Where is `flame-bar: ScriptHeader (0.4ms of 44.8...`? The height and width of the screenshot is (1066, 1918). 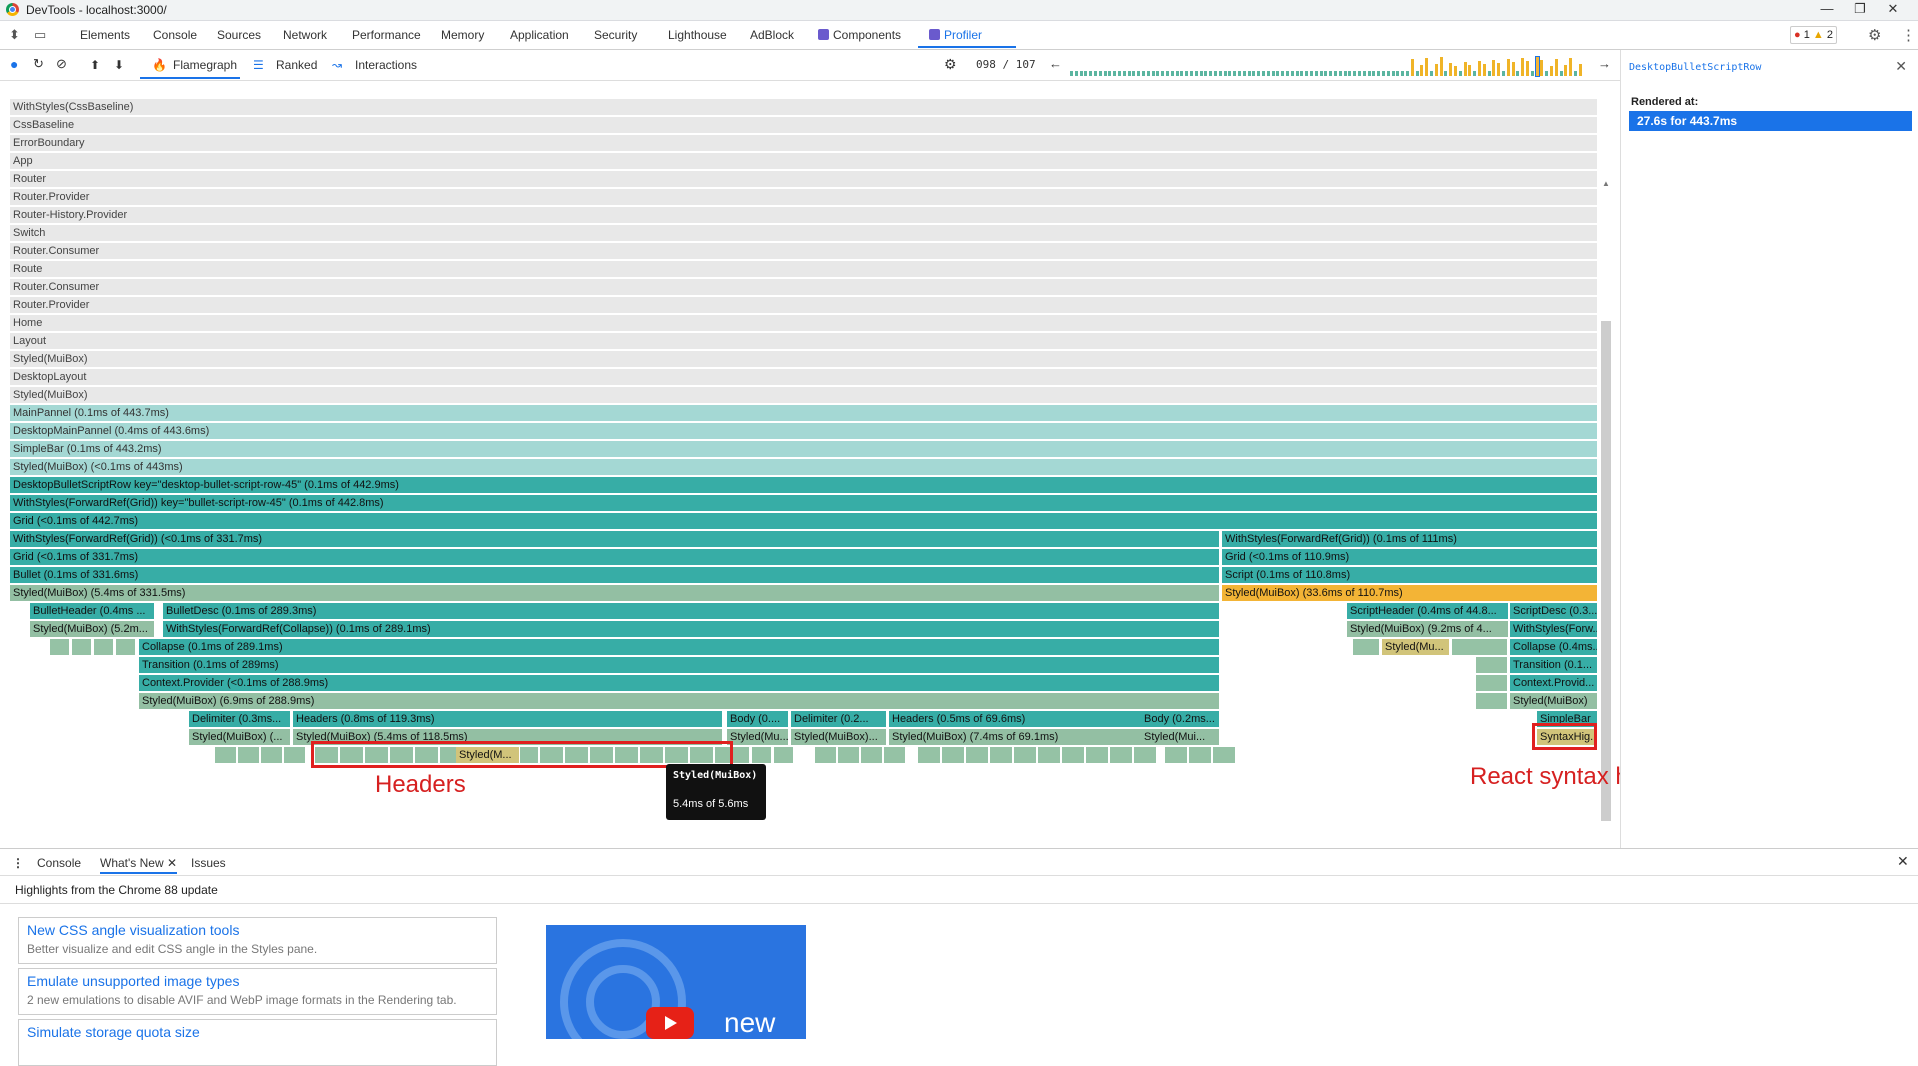 flame-bar: ScriptHeader (0.4ms of 44.8... is located at coordinates (1428, 611).